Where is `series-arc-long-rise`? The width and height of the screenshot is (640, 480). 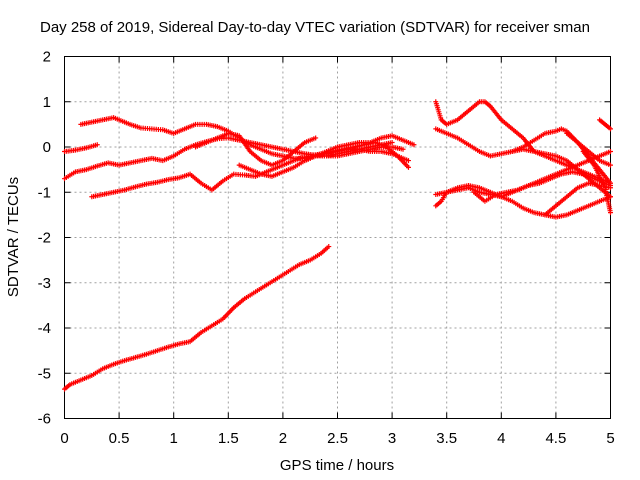 series-arc-long-rise is located at coordinates (197, 318).